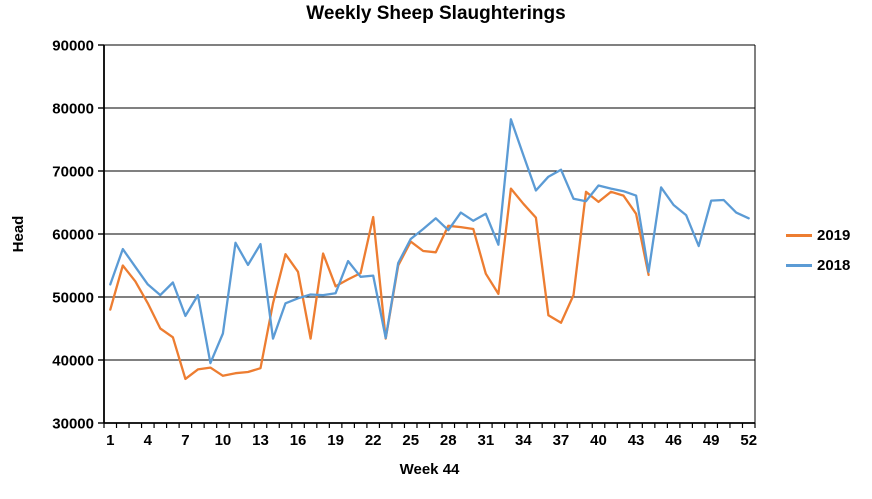 This screenshot has height=499, width=872. Describe the element at coordinates (185, 440) in the screenshot. I see `x-tick-label: 7` at that location.